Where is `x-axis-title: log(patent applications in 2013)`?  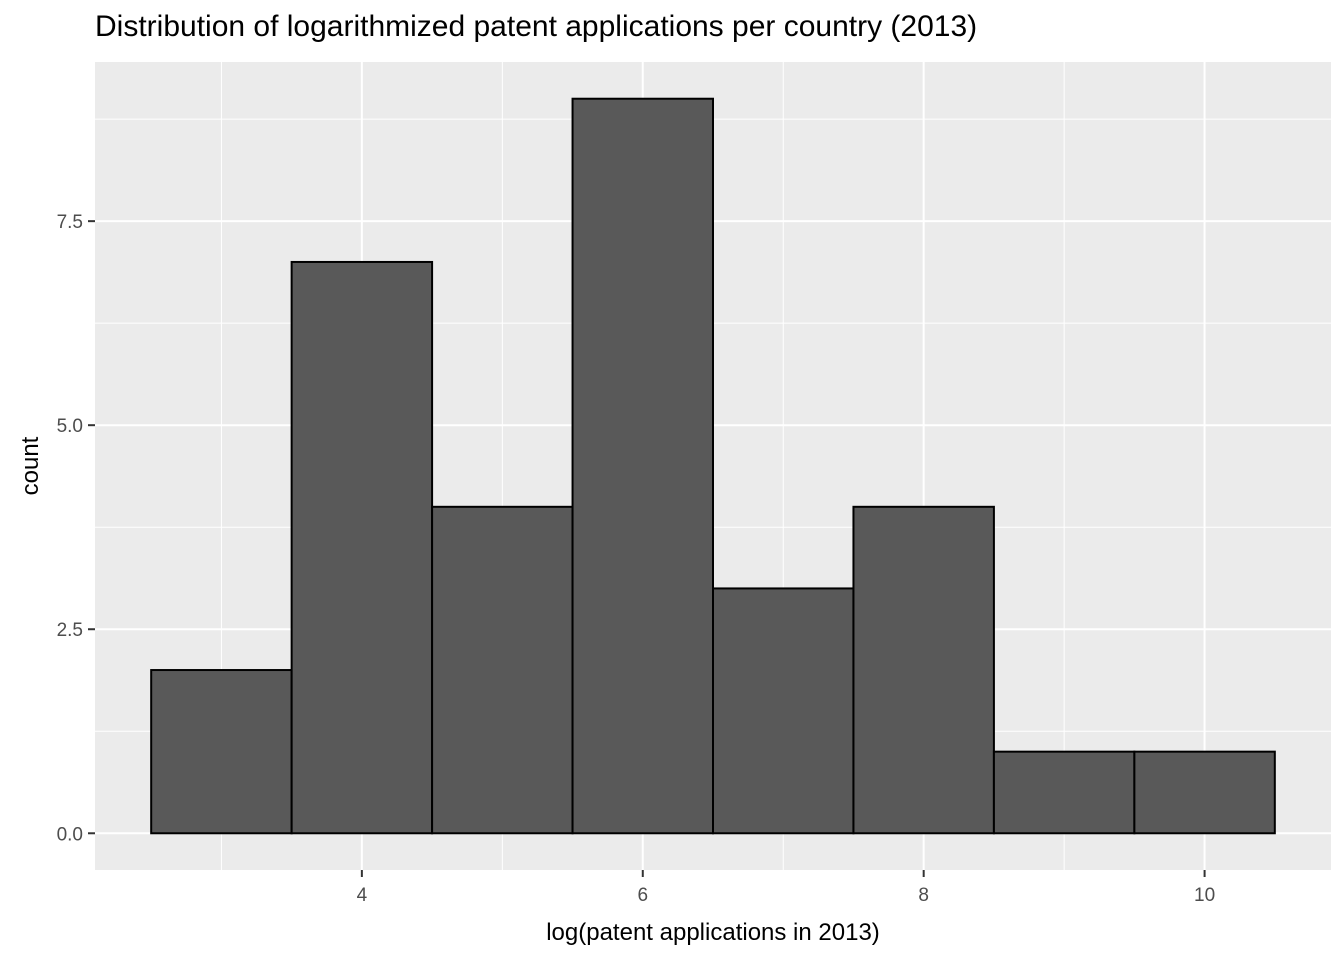
x-axis-title: log(patent applications in 2013) is located at coordinates (713, 932).